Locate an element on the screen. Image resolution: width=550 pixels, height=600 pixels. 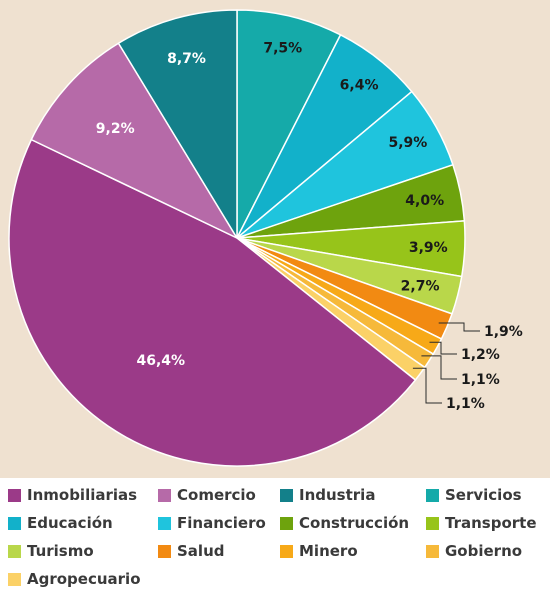
legend-item-construccion: Construcción is located at coordinates (344, 523).